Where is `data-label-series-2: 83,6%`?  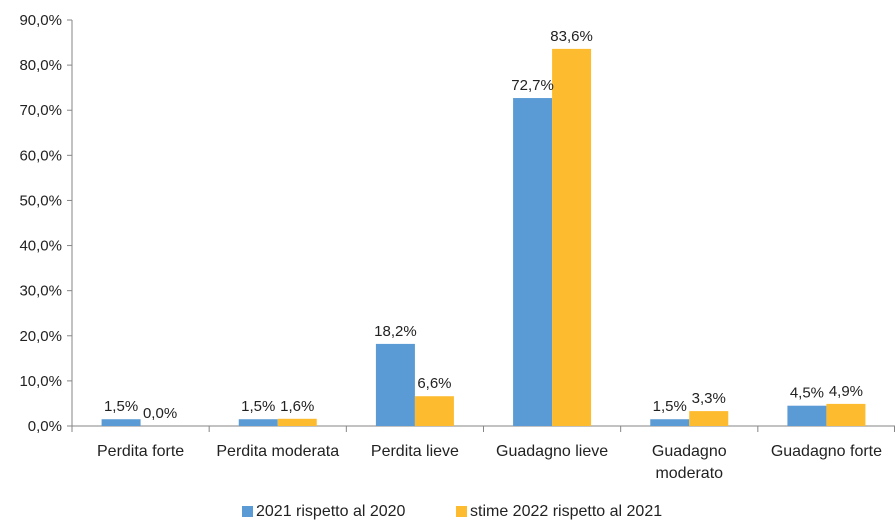
data-label-series-2: 83,6% is located at coordinates (571, 36).